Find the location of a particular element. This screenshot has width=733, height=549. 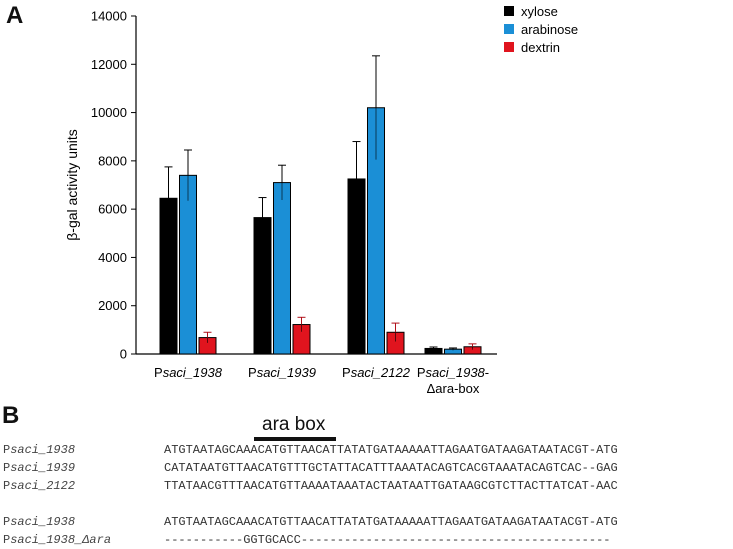

legend-label-arabinose: arabinose is located at coordinates (549, 29).